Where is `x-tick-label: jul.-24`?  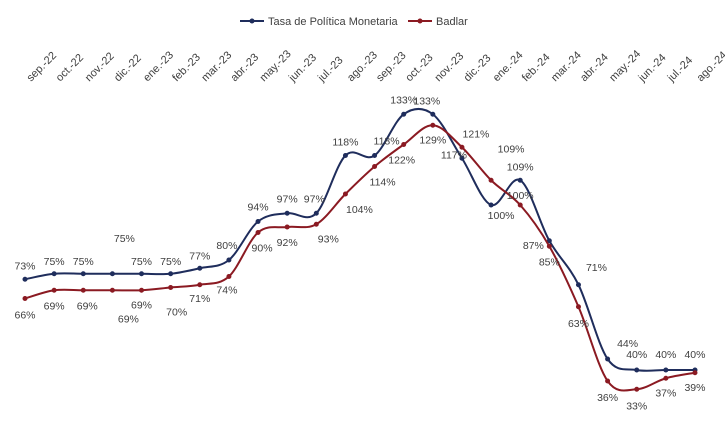
x-tick-label: jul.-24 is located at coordinates (680, 69).